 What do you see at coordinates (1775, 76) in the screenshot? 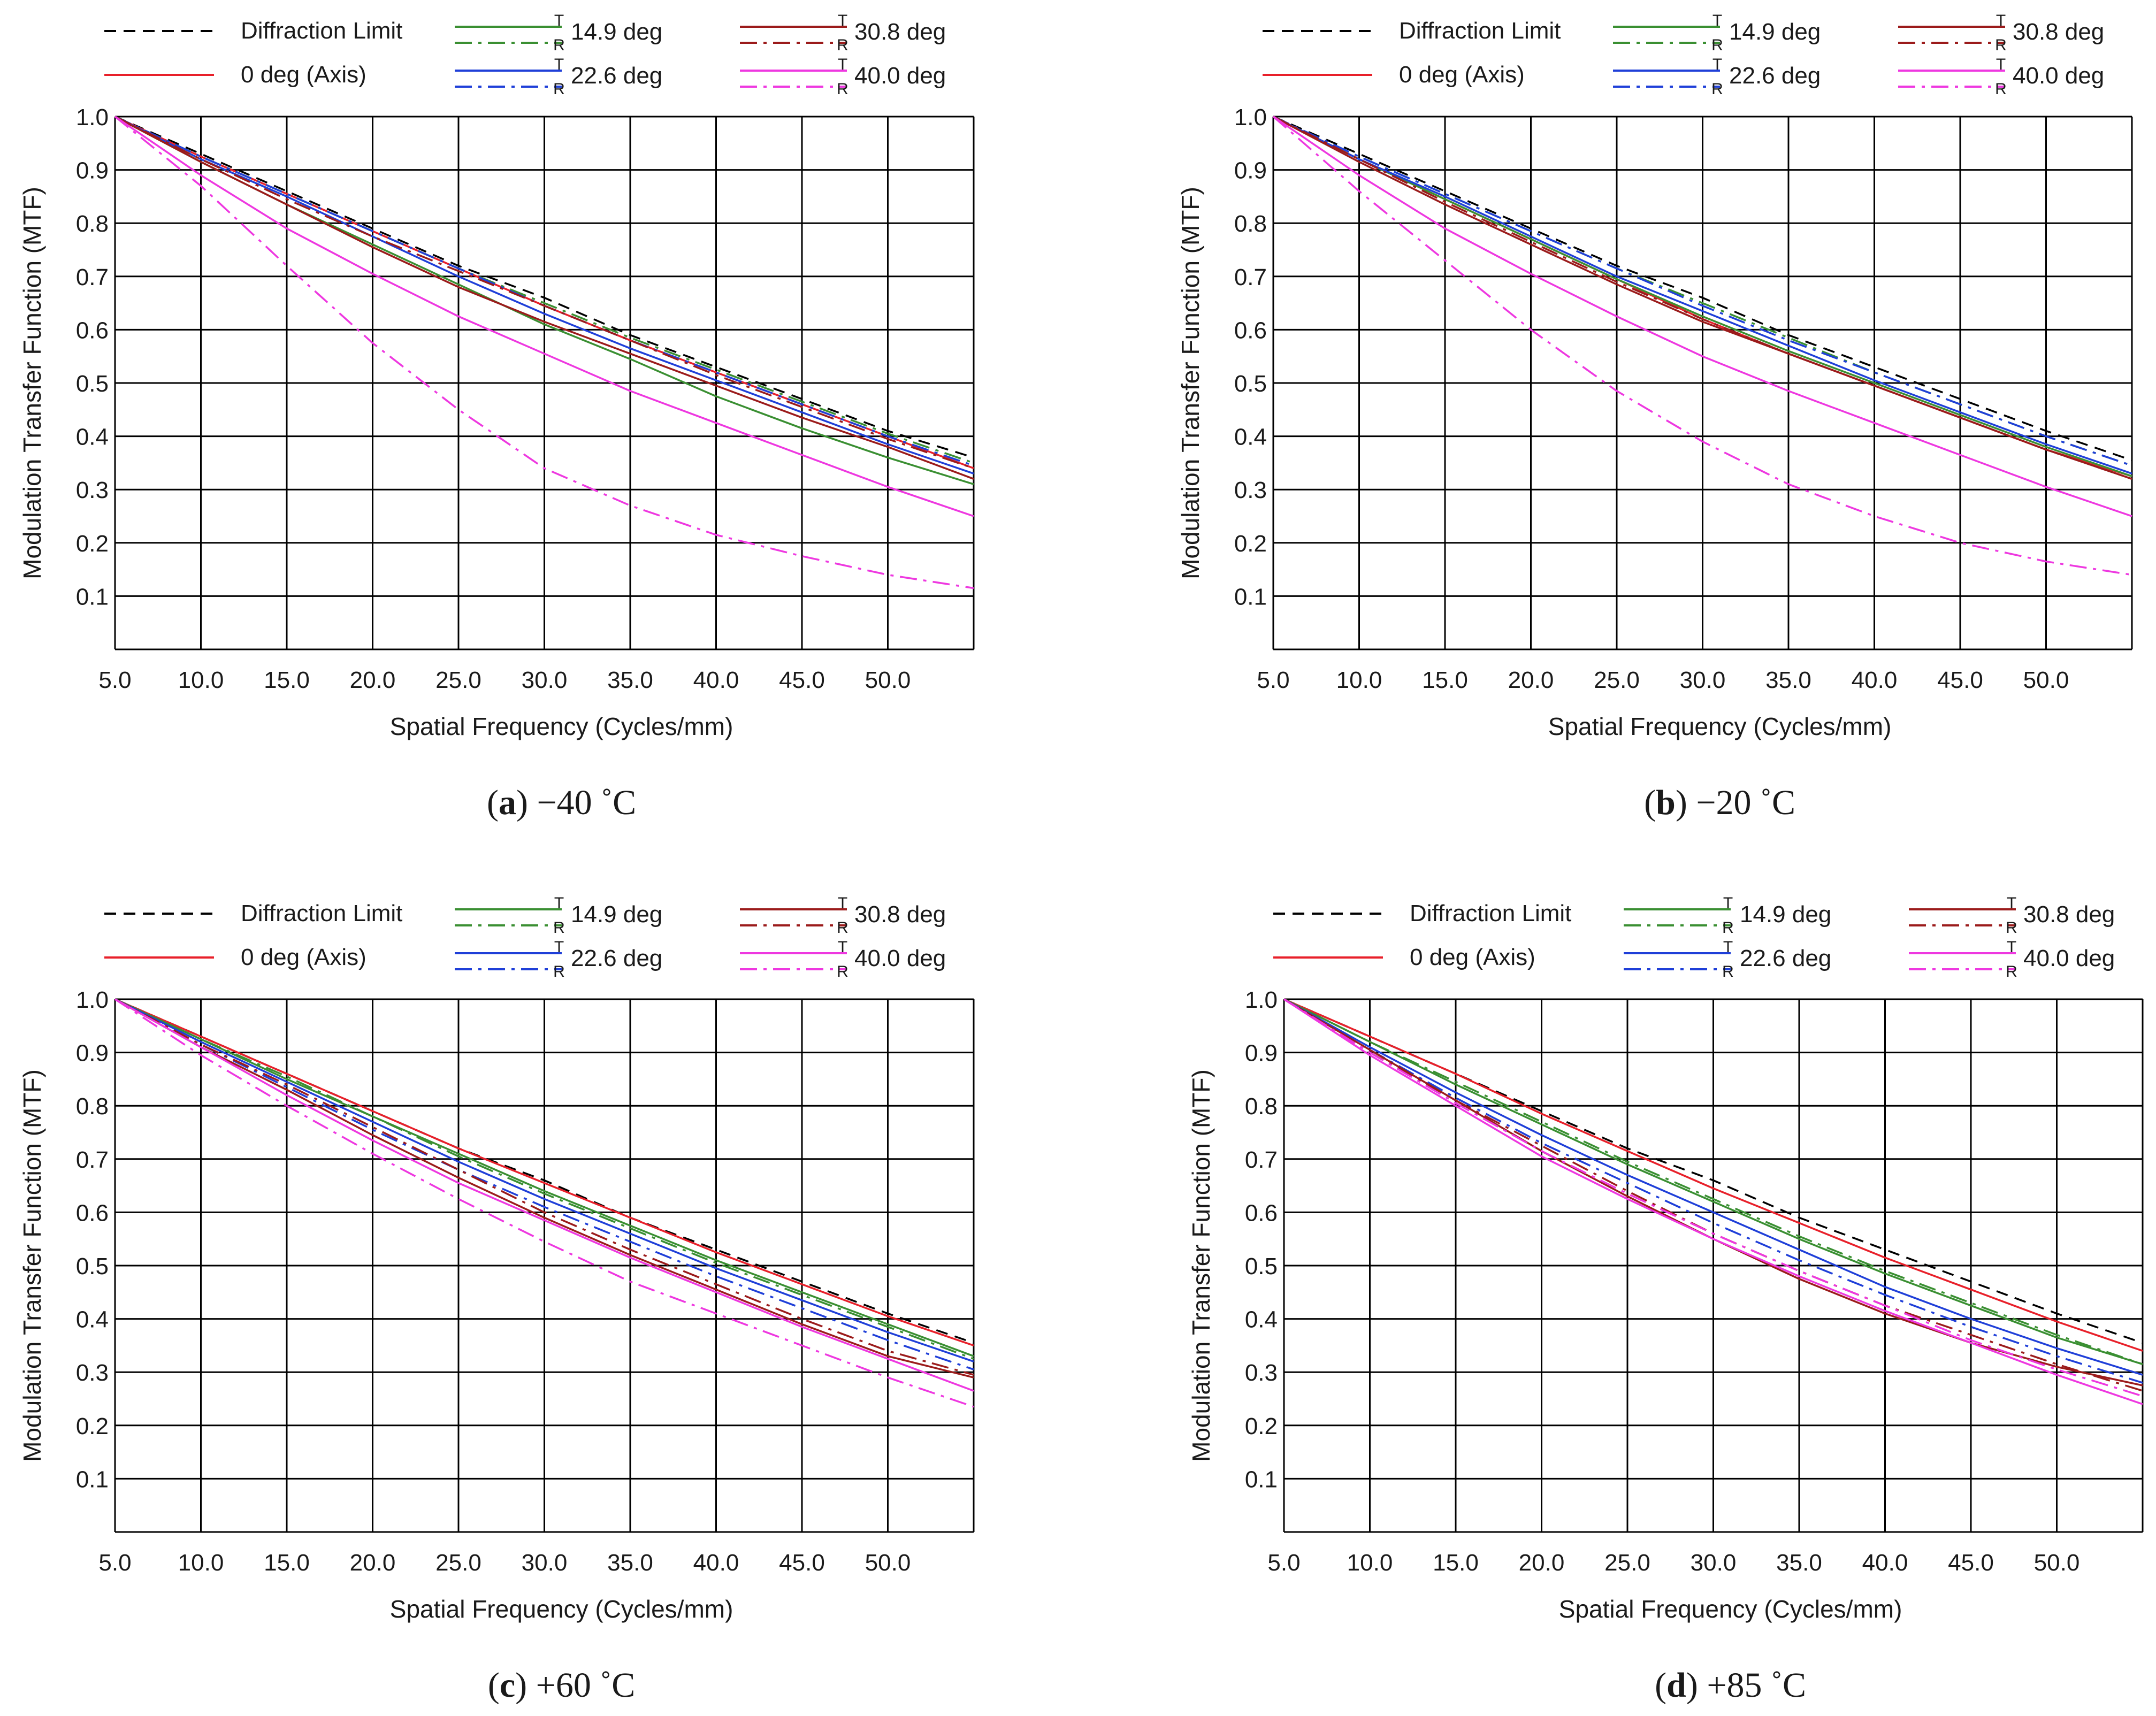
I see `legend-label: 22.6 deg` at bounding box center [1775, 76].